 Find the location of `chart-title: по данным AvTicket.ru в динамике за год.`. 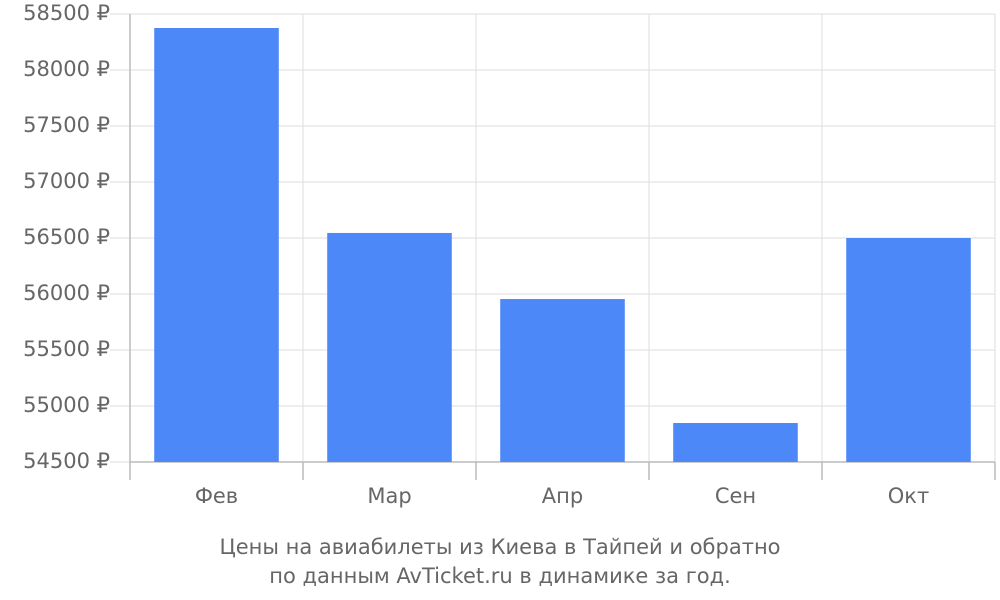

chart-title: по данным AvTicket.ru в динамике за год. is located at coordinates (500, 576).